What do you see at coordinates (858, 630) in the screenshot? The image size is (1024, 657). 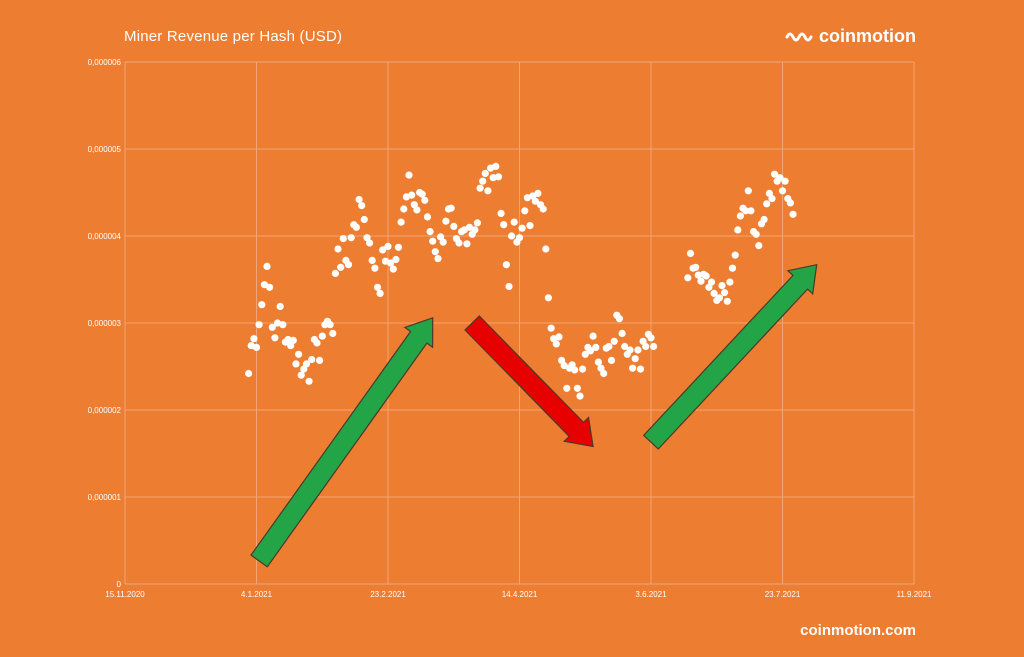 I see `footer-url: coinmotion.com` at bounding box center [858, 630].